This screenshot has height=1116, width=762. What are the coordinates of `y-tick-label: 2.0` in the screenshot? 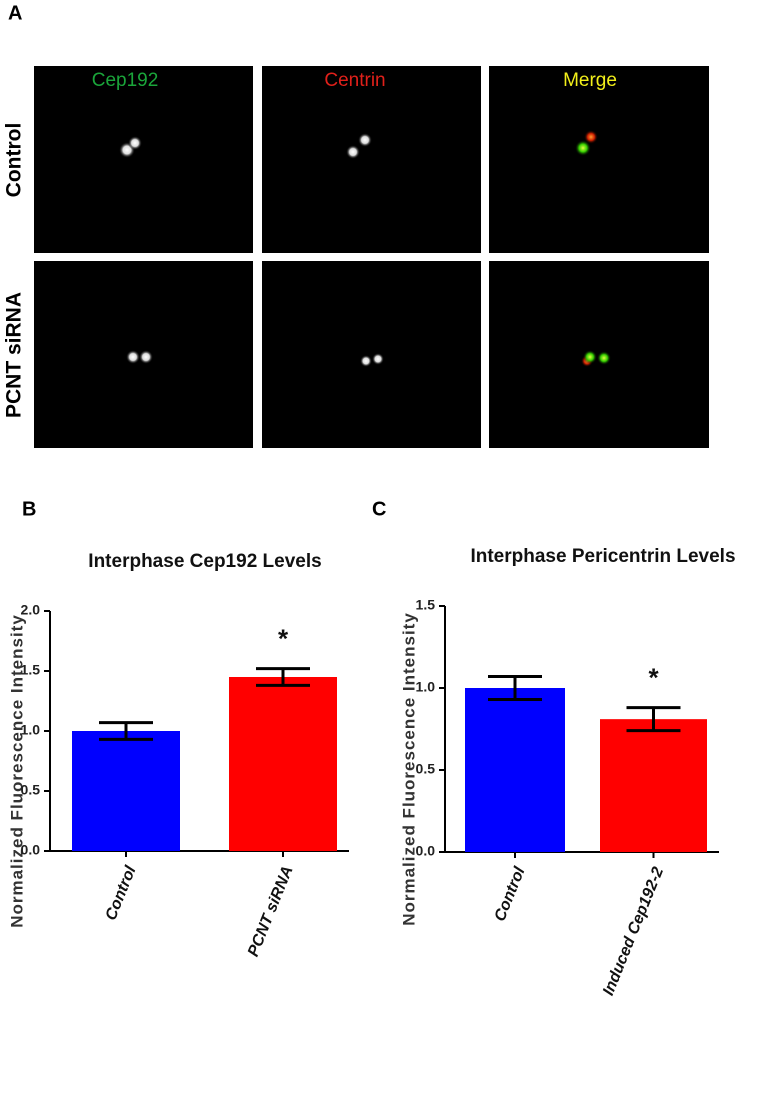 It's located at (31, 610).